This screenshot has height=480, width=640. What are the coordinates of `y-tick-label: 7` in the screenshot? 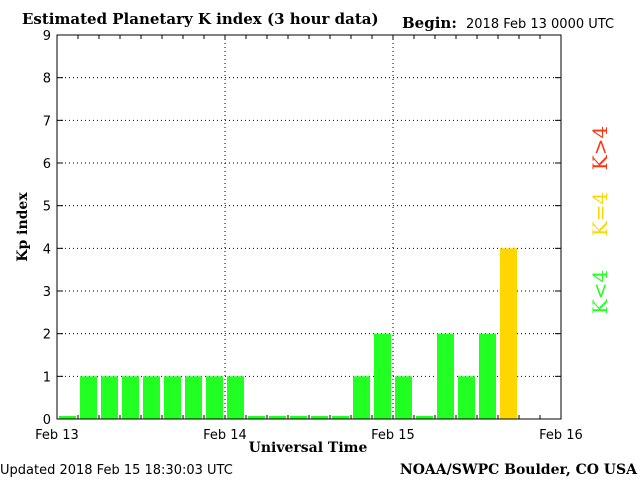 It's located at (47, 121).